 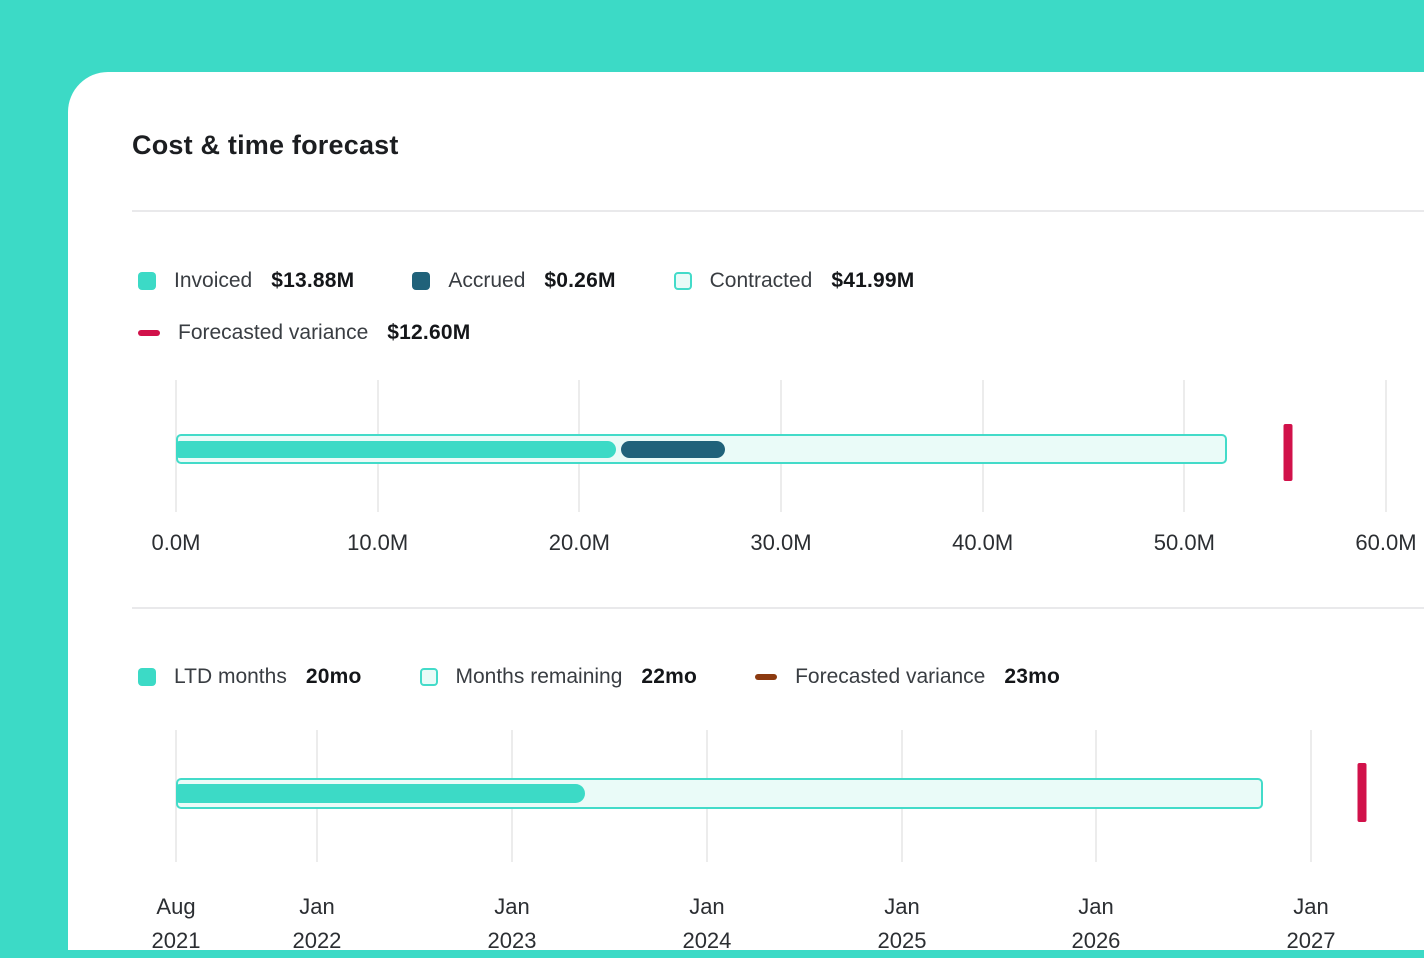 What do you see at coordinates (706, 924) in the screenshot?
I see `axis-tick: Jan 2024` at bounding box center [706, 924].